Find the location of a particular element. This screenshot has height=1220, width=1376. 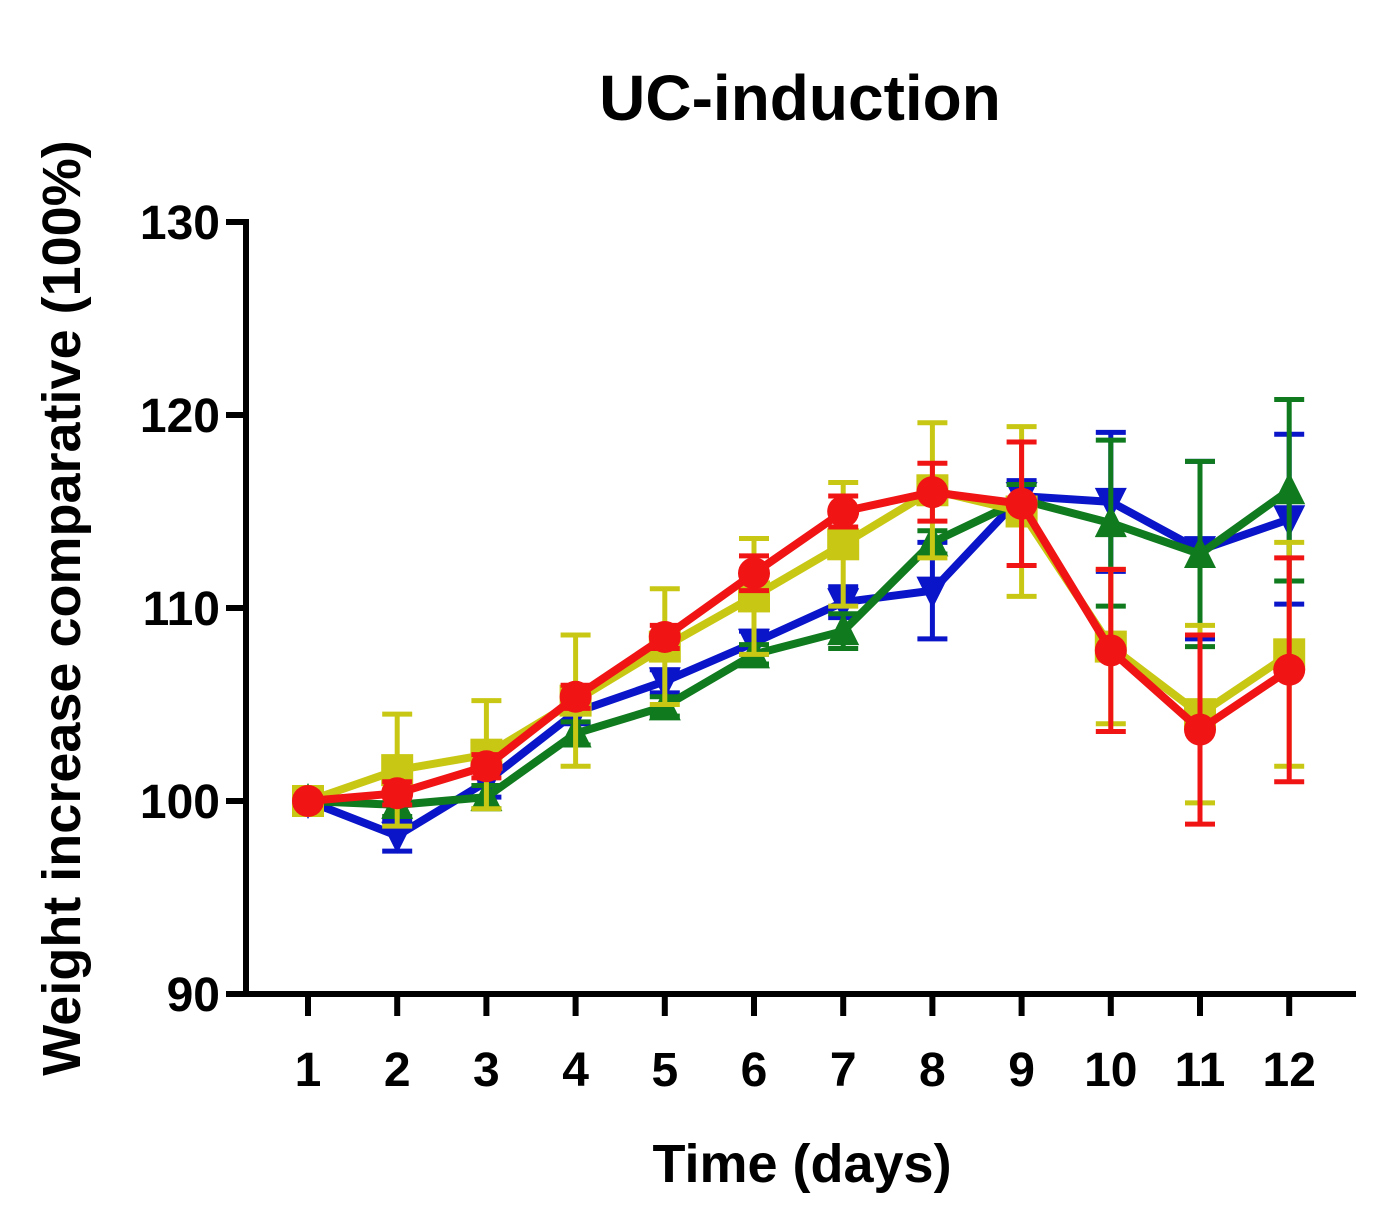

x-tick-label: 9 is located at coordinates (1021, 1070).